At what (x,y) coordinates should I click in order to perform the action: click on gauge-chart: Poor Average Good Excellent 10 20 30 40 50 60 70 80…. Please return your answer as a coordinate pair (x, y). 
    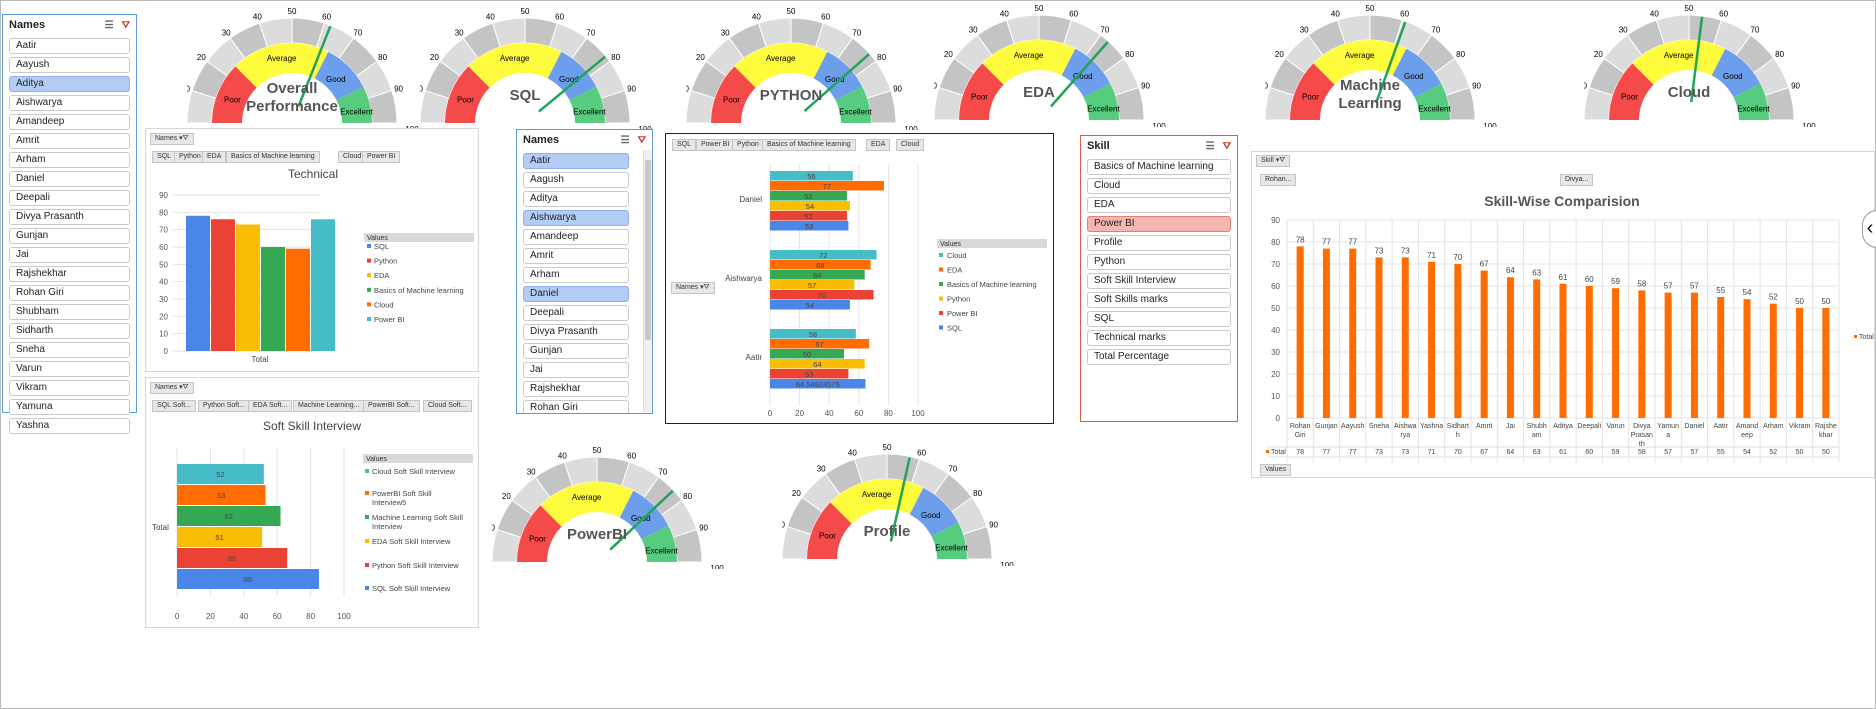
    Looking at the image, I should click on (533, 70).